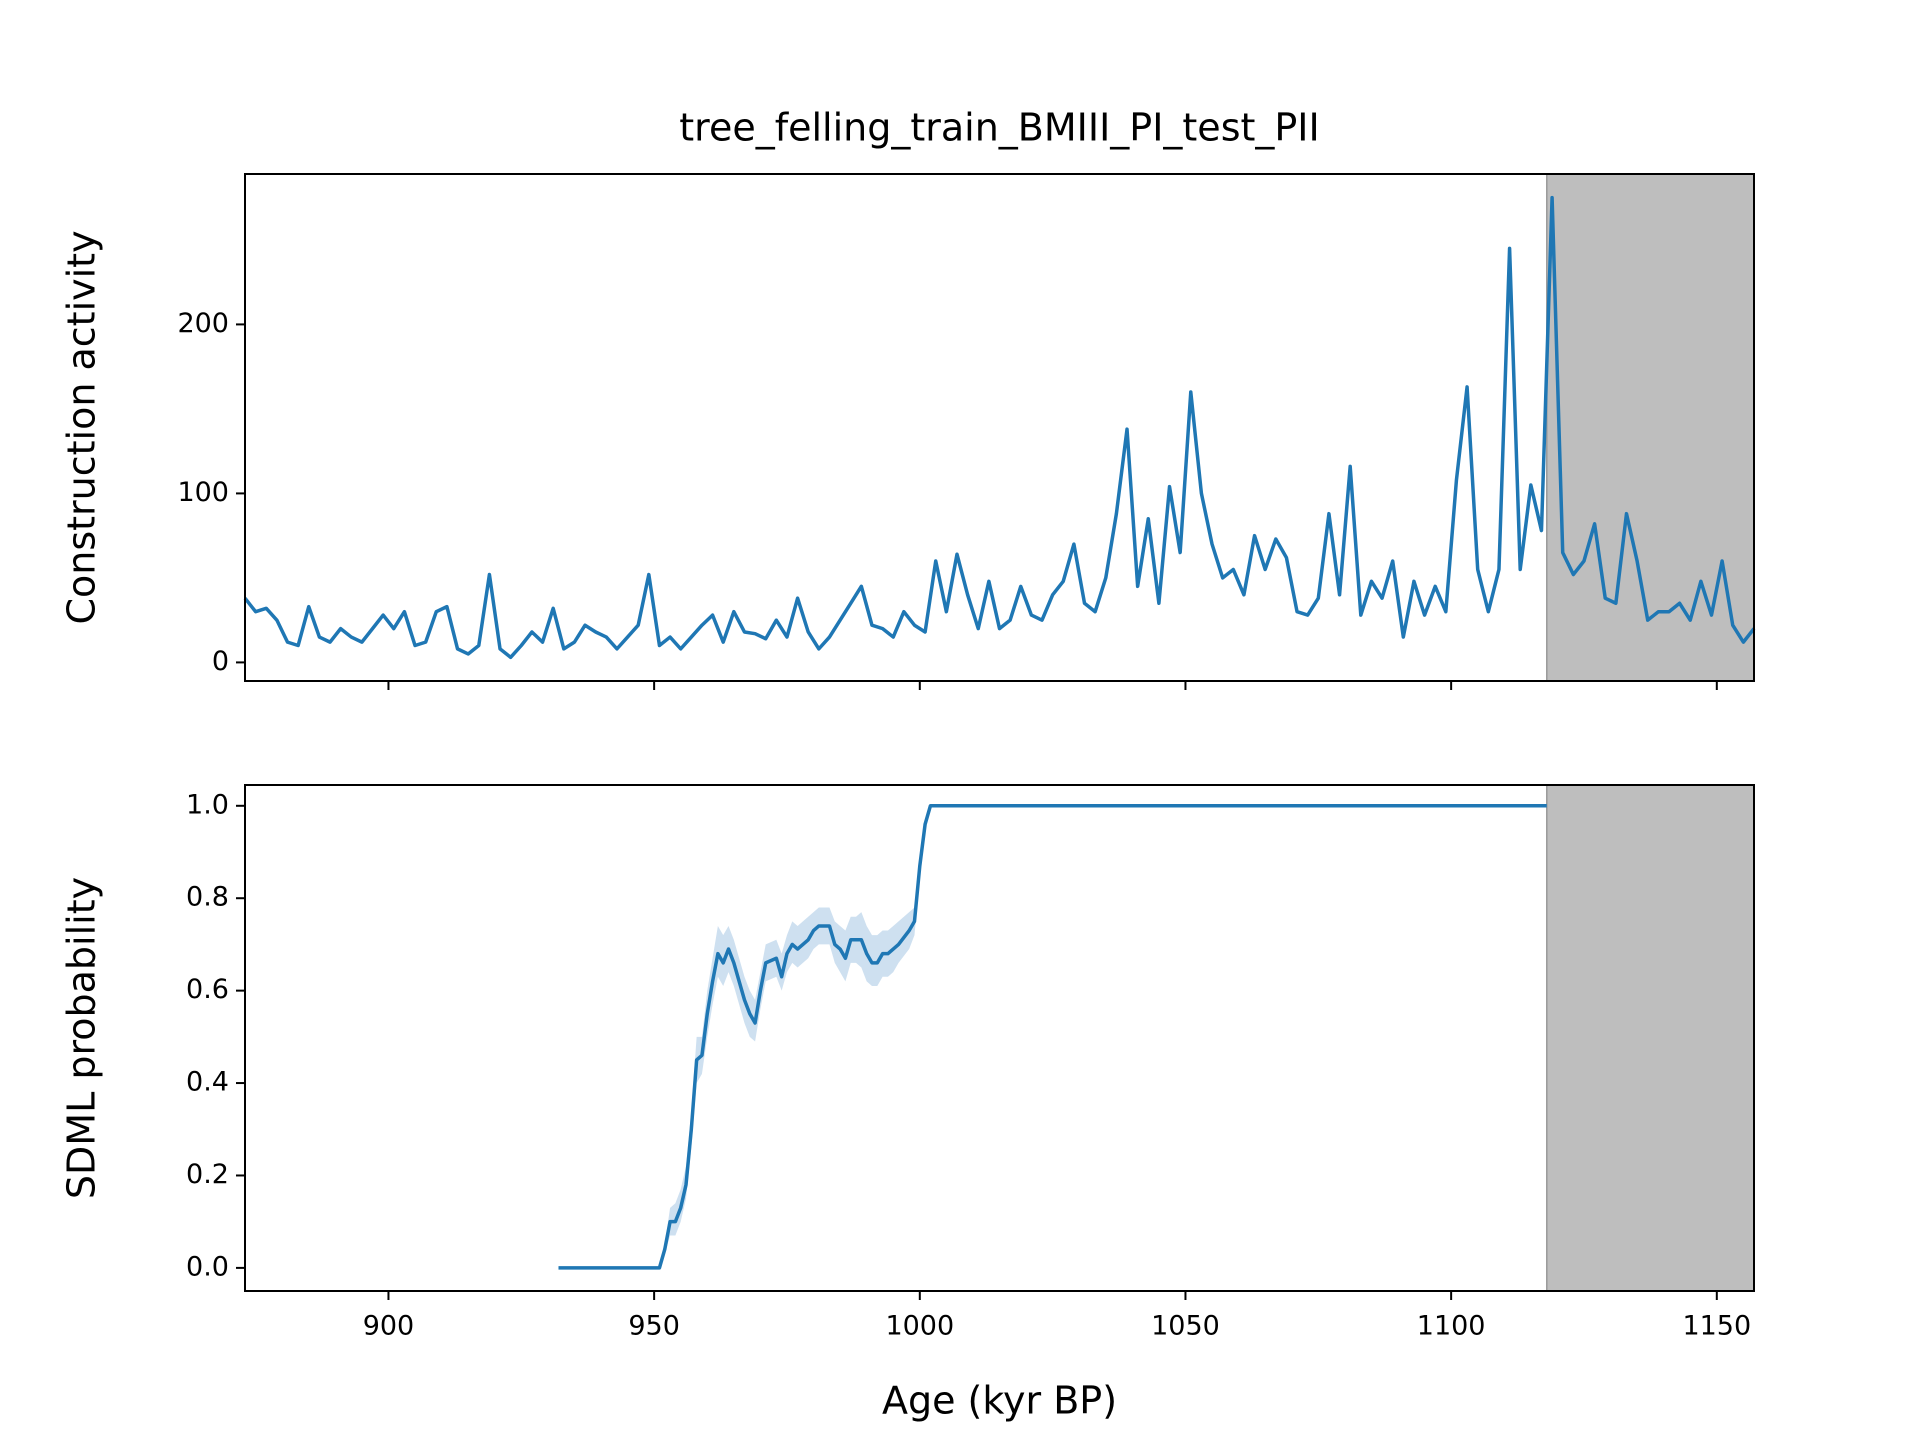  Describe the element at coordinates (999, 1401) in the screenshot. I see `x-axis-label: Age (kyr BP)` at that location.